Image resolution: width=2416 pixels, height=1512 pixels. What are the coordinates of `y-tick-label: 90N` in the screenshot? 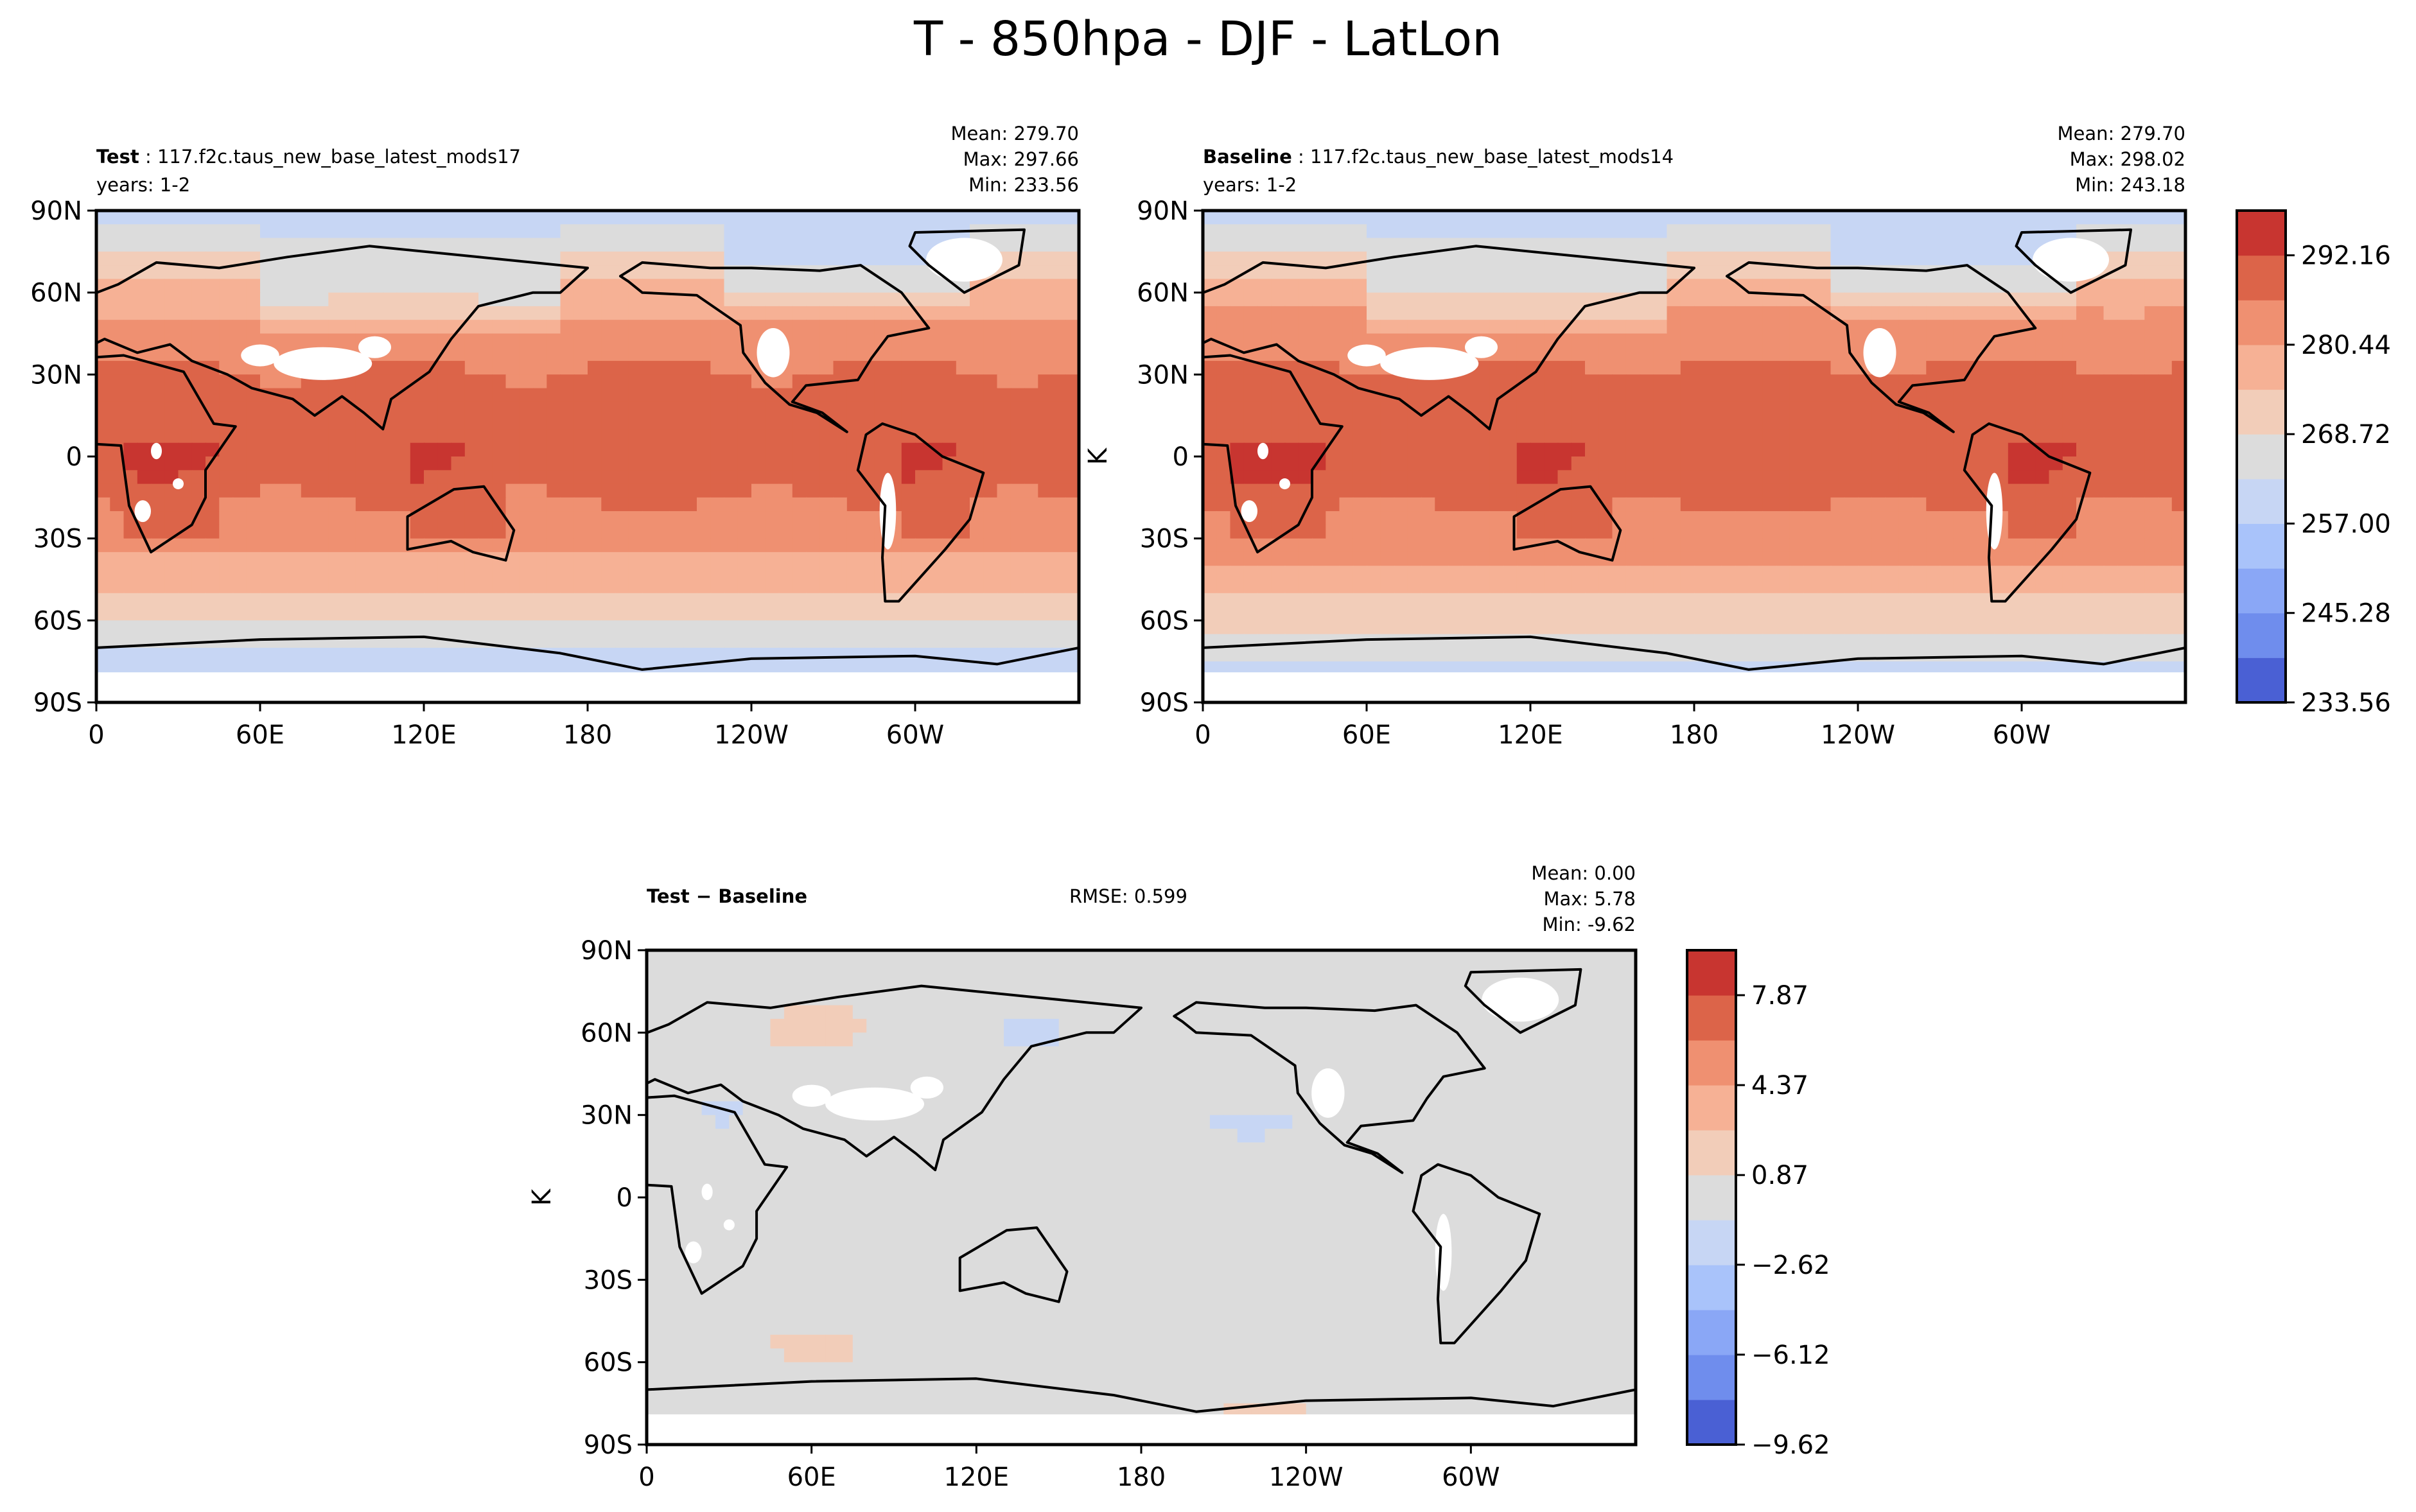 It's located at (56, 211).